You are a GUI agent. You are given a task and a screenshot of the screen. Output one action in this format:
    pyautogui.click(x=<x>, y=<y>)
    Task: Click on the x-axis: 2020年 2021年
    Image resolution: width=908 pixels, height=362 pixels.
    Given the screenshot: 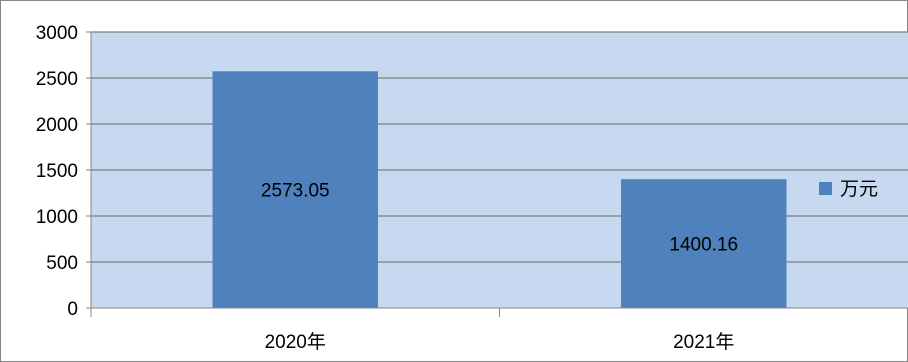 What is the action you would take?
    pyautogui.click(x=499, y=330)
    